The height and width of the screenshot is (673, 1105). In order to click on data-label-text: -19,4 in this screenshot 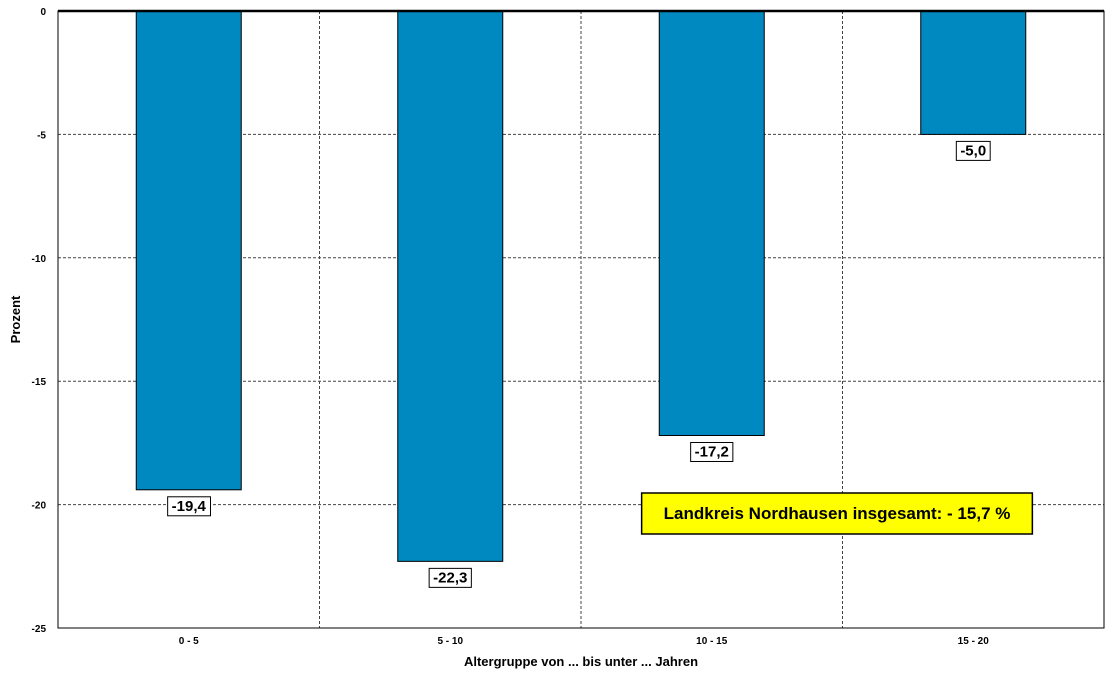, I will do `click(189, 506)`.